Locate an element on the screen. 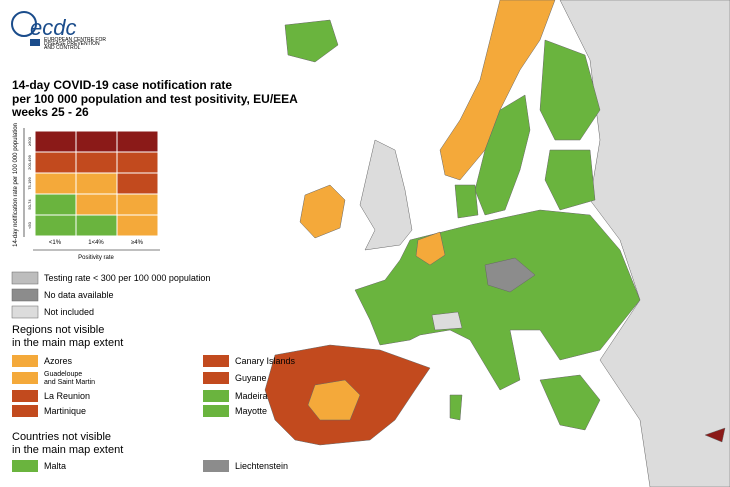  matrix-row-label: 50-74 is located at coordinates (29, 204).